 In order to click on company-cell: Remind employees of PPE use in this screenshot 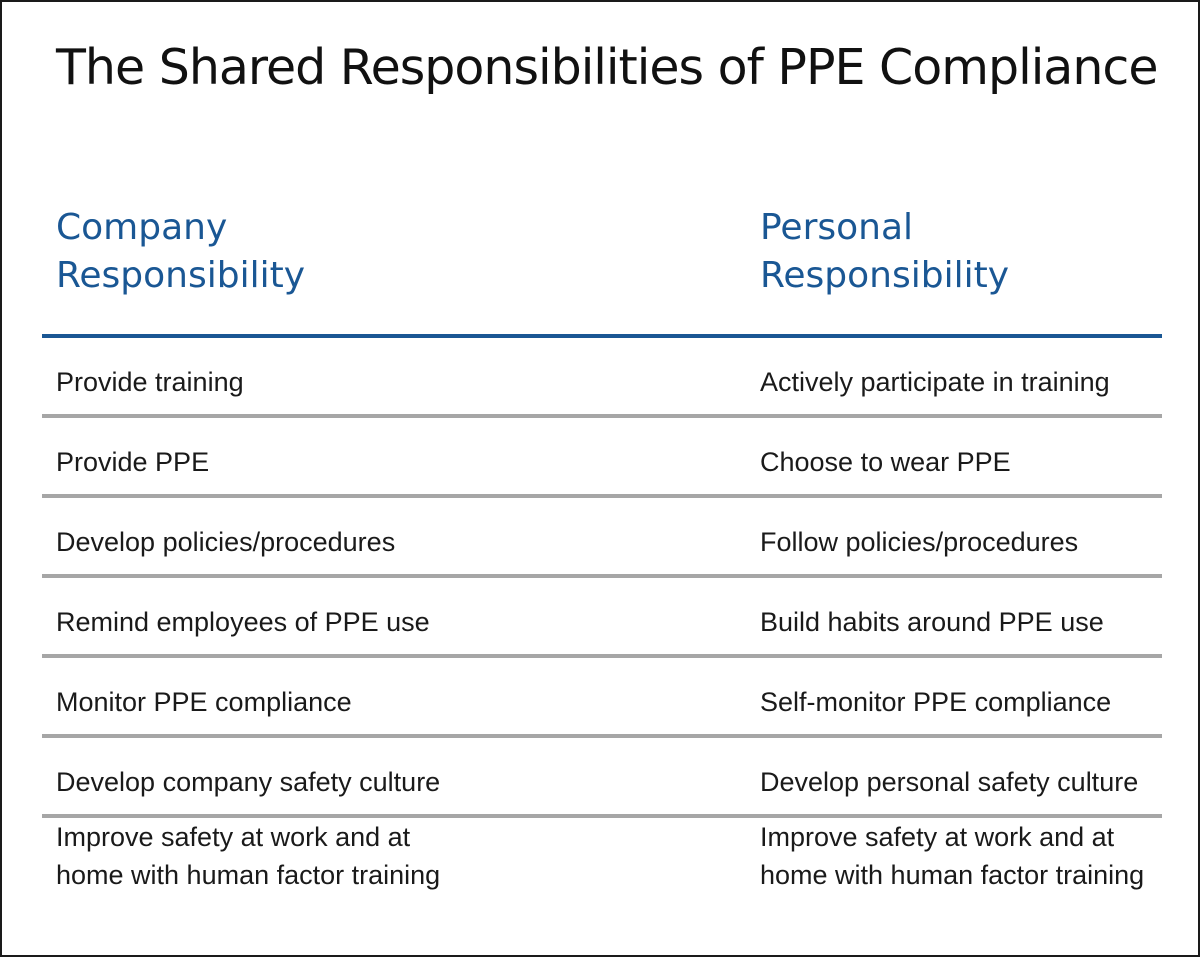, I will do `click(243, 622)`.